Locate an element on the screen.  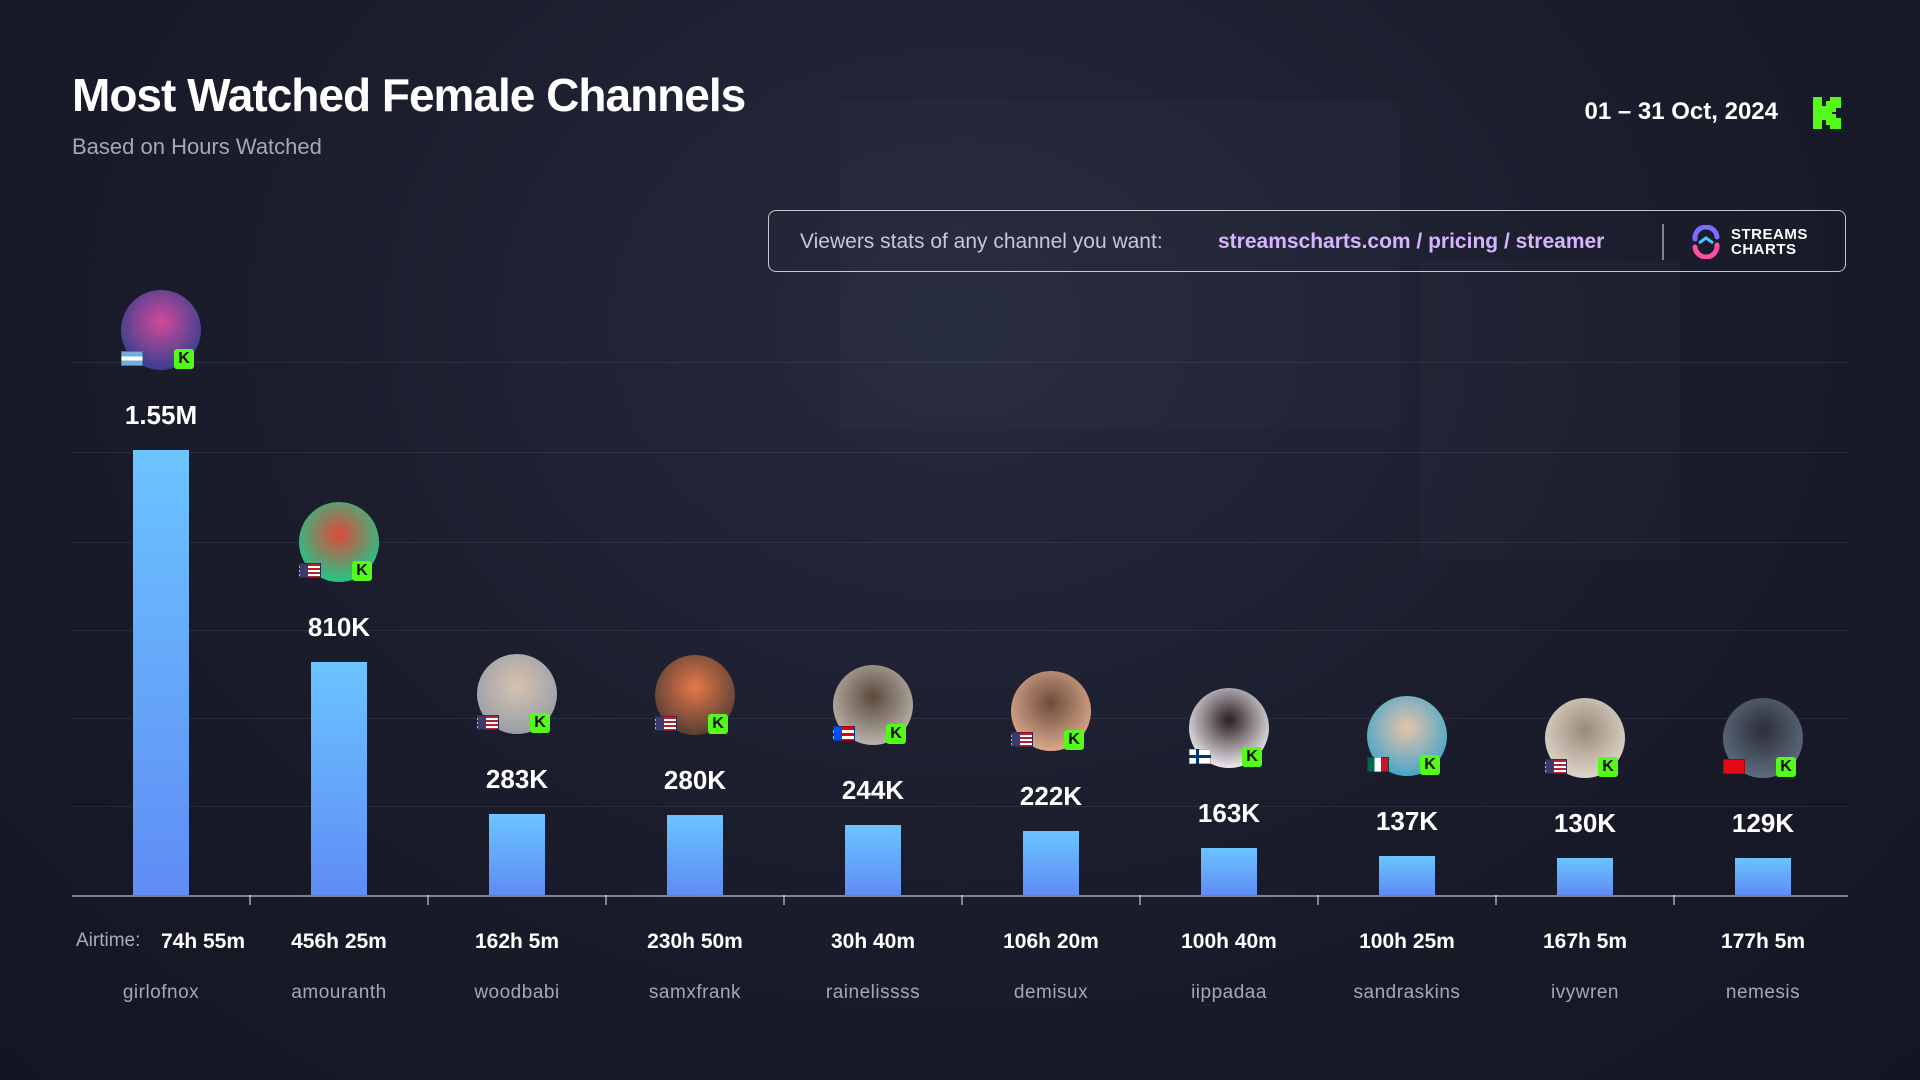
background-decoration is located at coordinates (1550, 410).